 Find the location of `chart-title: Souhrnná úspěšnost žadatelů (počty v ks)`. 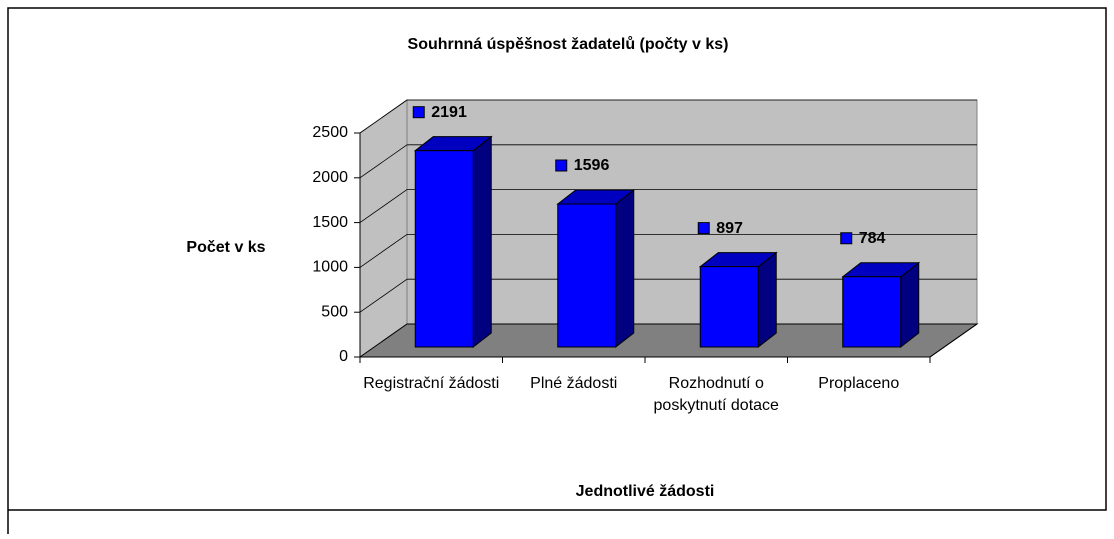

chart-title: Souhrnná úspěšnost žadatelů (počty v ks) is located at coordinates (568, 44).